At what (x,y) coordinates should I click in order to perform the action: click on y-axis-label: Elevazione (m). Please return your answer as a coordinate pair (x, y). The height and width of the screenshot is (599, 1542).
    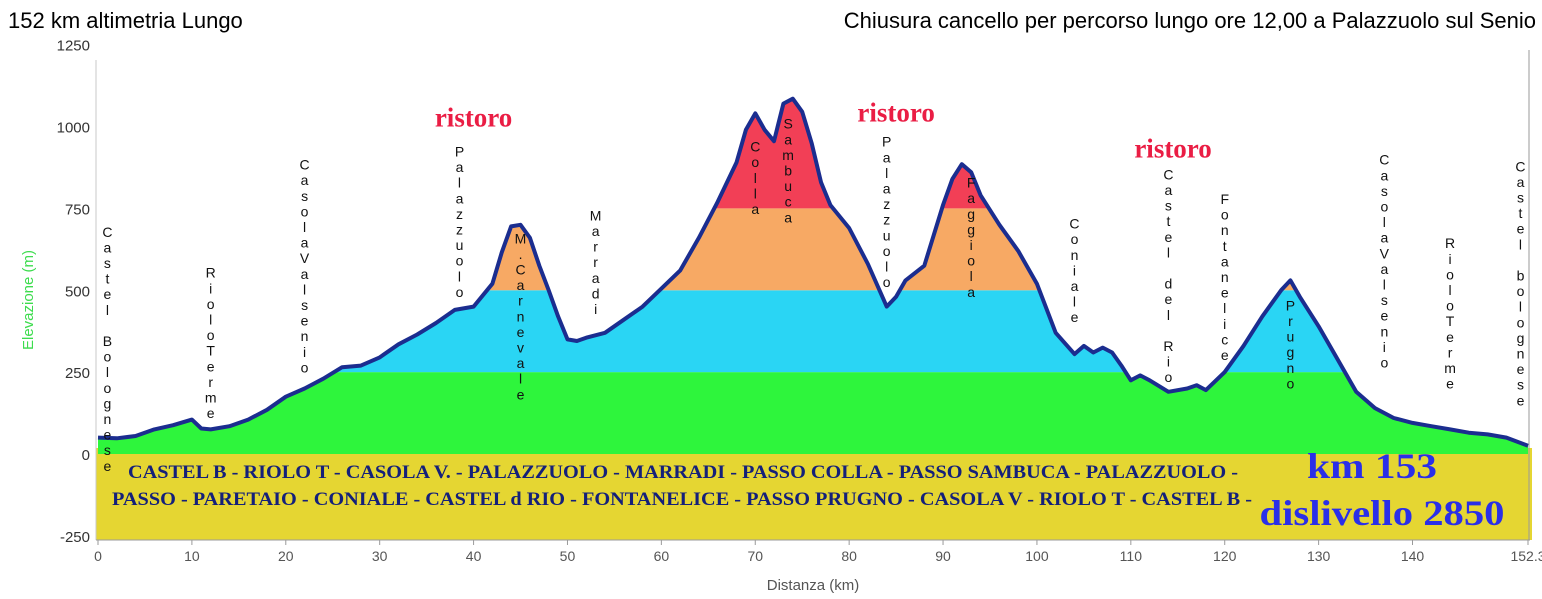
    Looking at the image, I should click on (28, 300).